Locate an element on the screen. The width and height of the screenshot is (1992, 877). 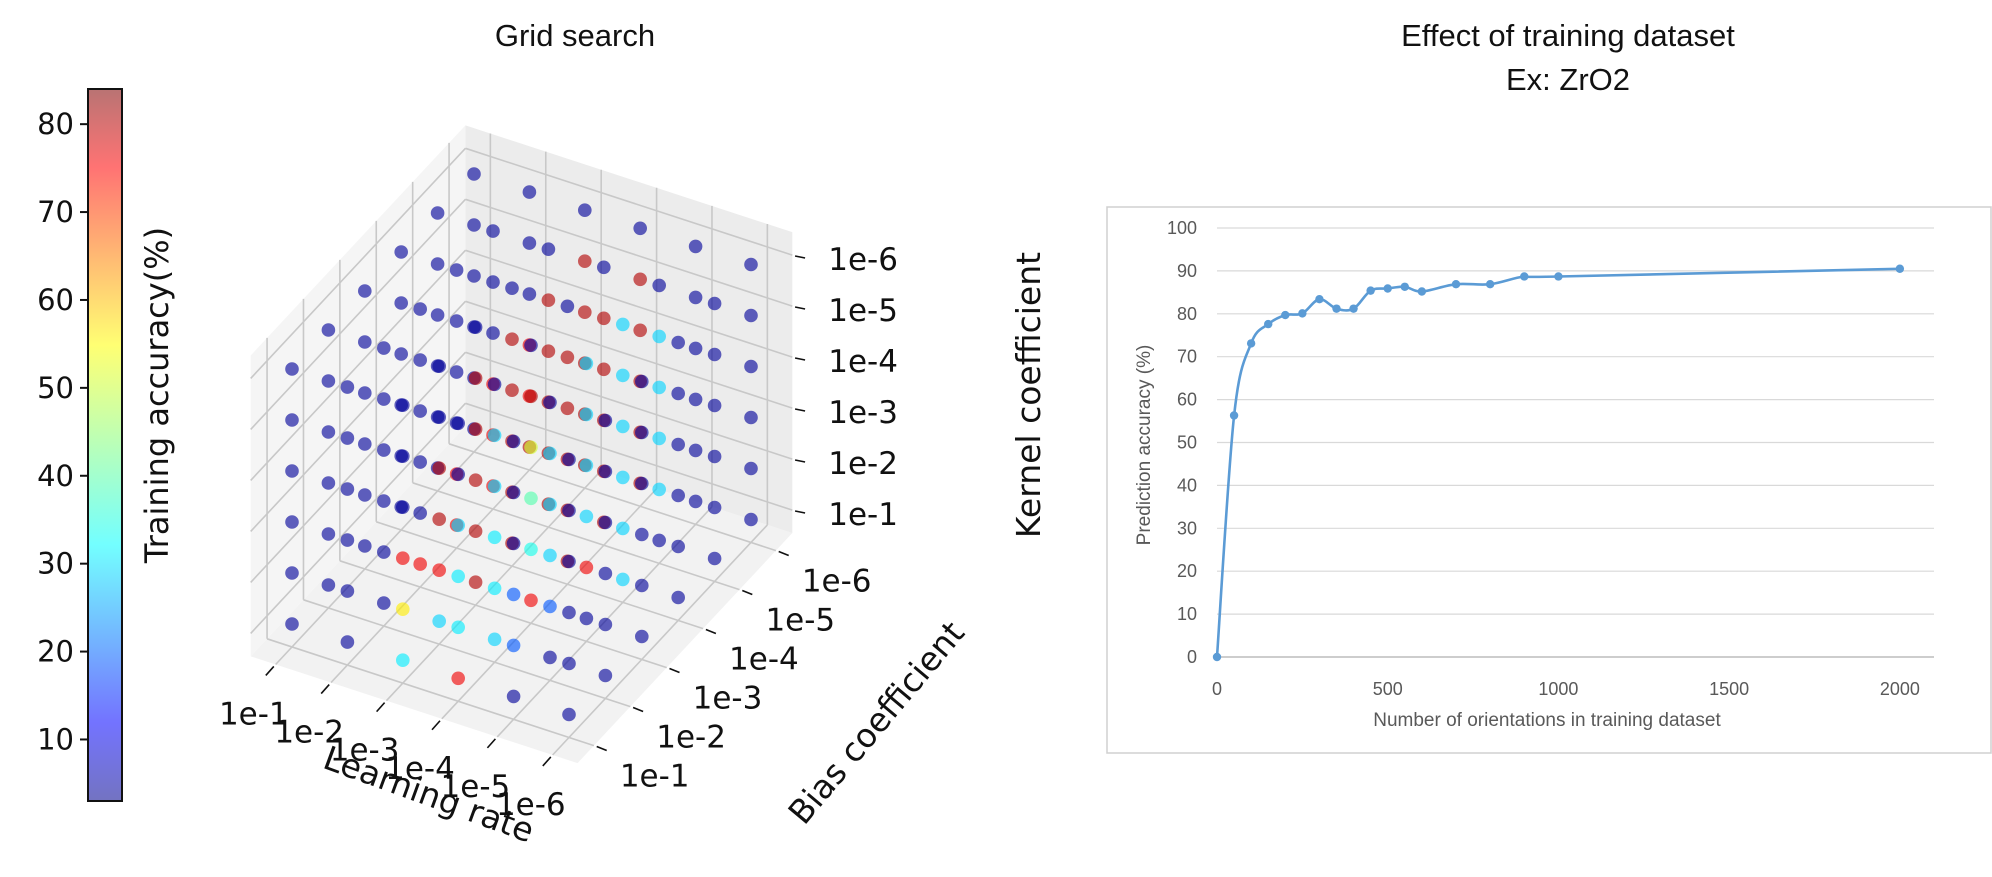
training-dataset-subtitle: Ex: ZrO2 is located at coordinates (1568, 79).